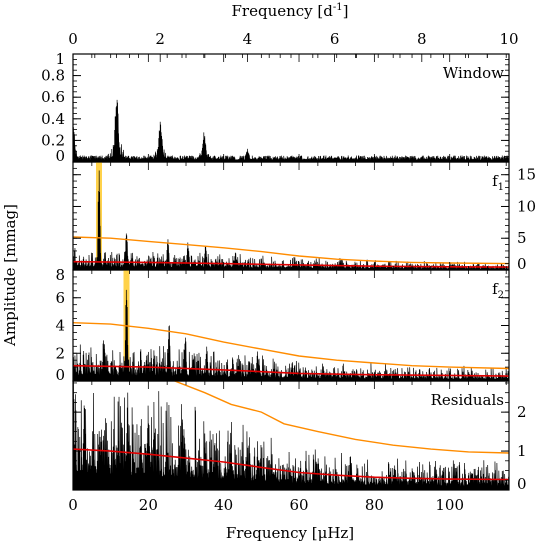  Describe the element at coordinates (290, 11) in the screenshot. I see `top-axis-title: Frequency [d-1]` at that location.